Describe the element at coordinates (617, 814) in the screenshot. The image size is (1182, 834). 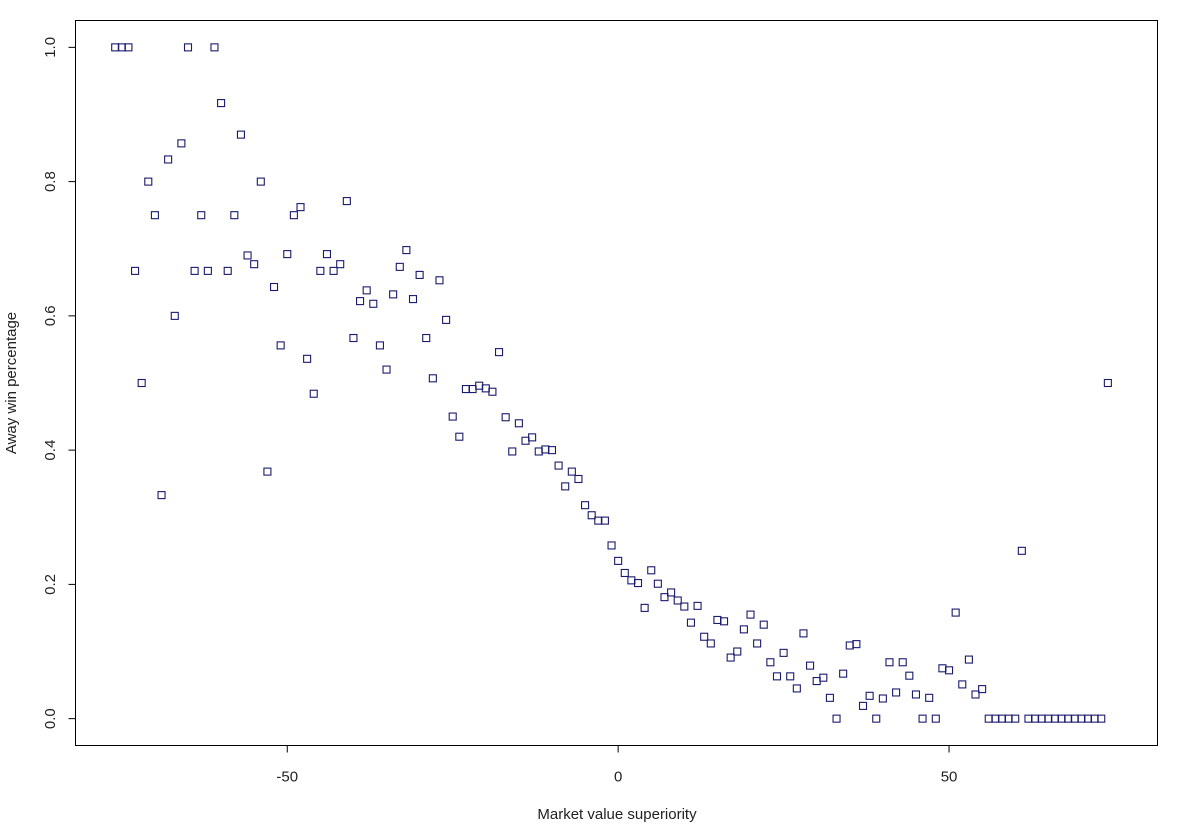
I see `x-axis-title: Market value superiority` at that location.